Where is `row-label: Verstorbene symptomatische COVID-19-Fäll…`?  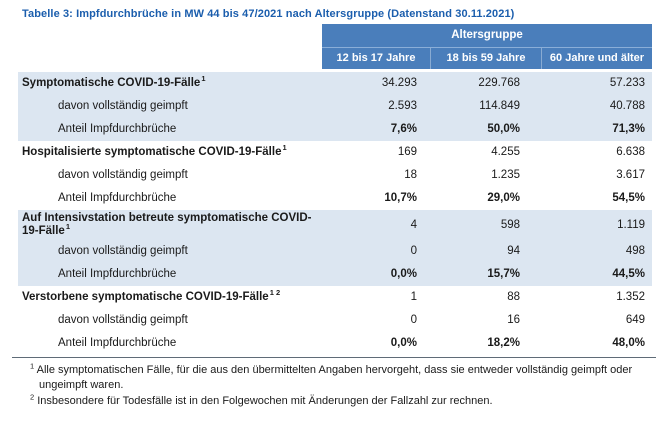
row-label: Verstorbene symptomatische COVID-19-Fäll… is located at coordinates (170, 297).